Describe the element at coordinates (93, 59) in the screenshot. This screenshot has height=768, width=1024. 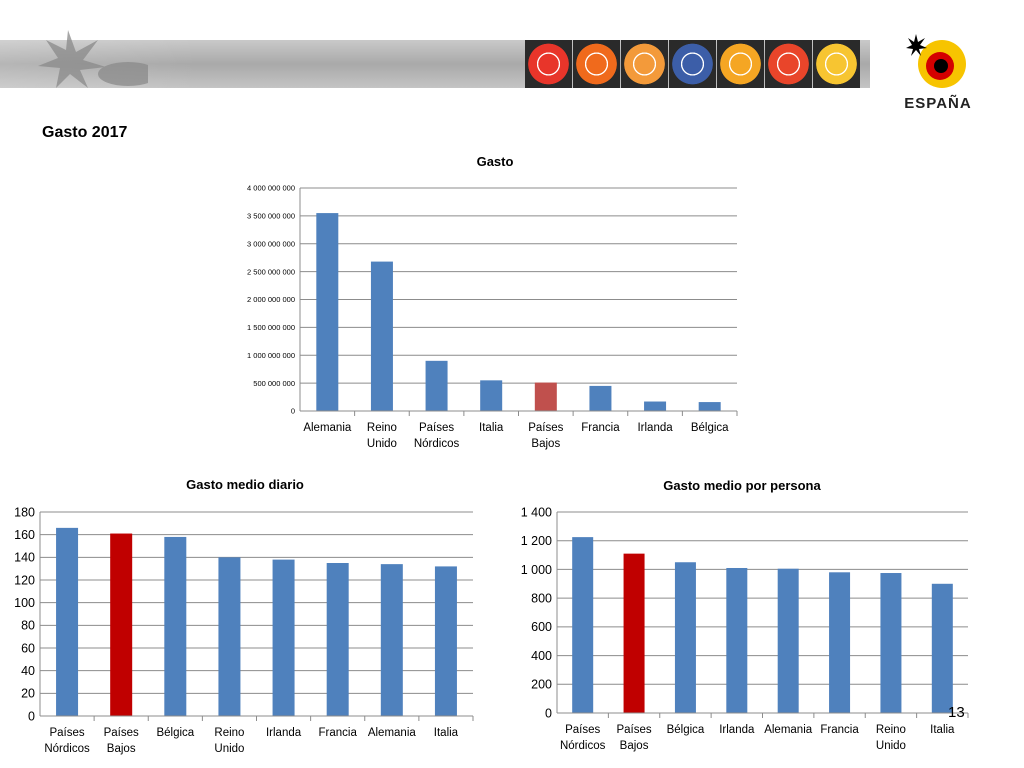
I see `sun-silhouette-icon` at that location.